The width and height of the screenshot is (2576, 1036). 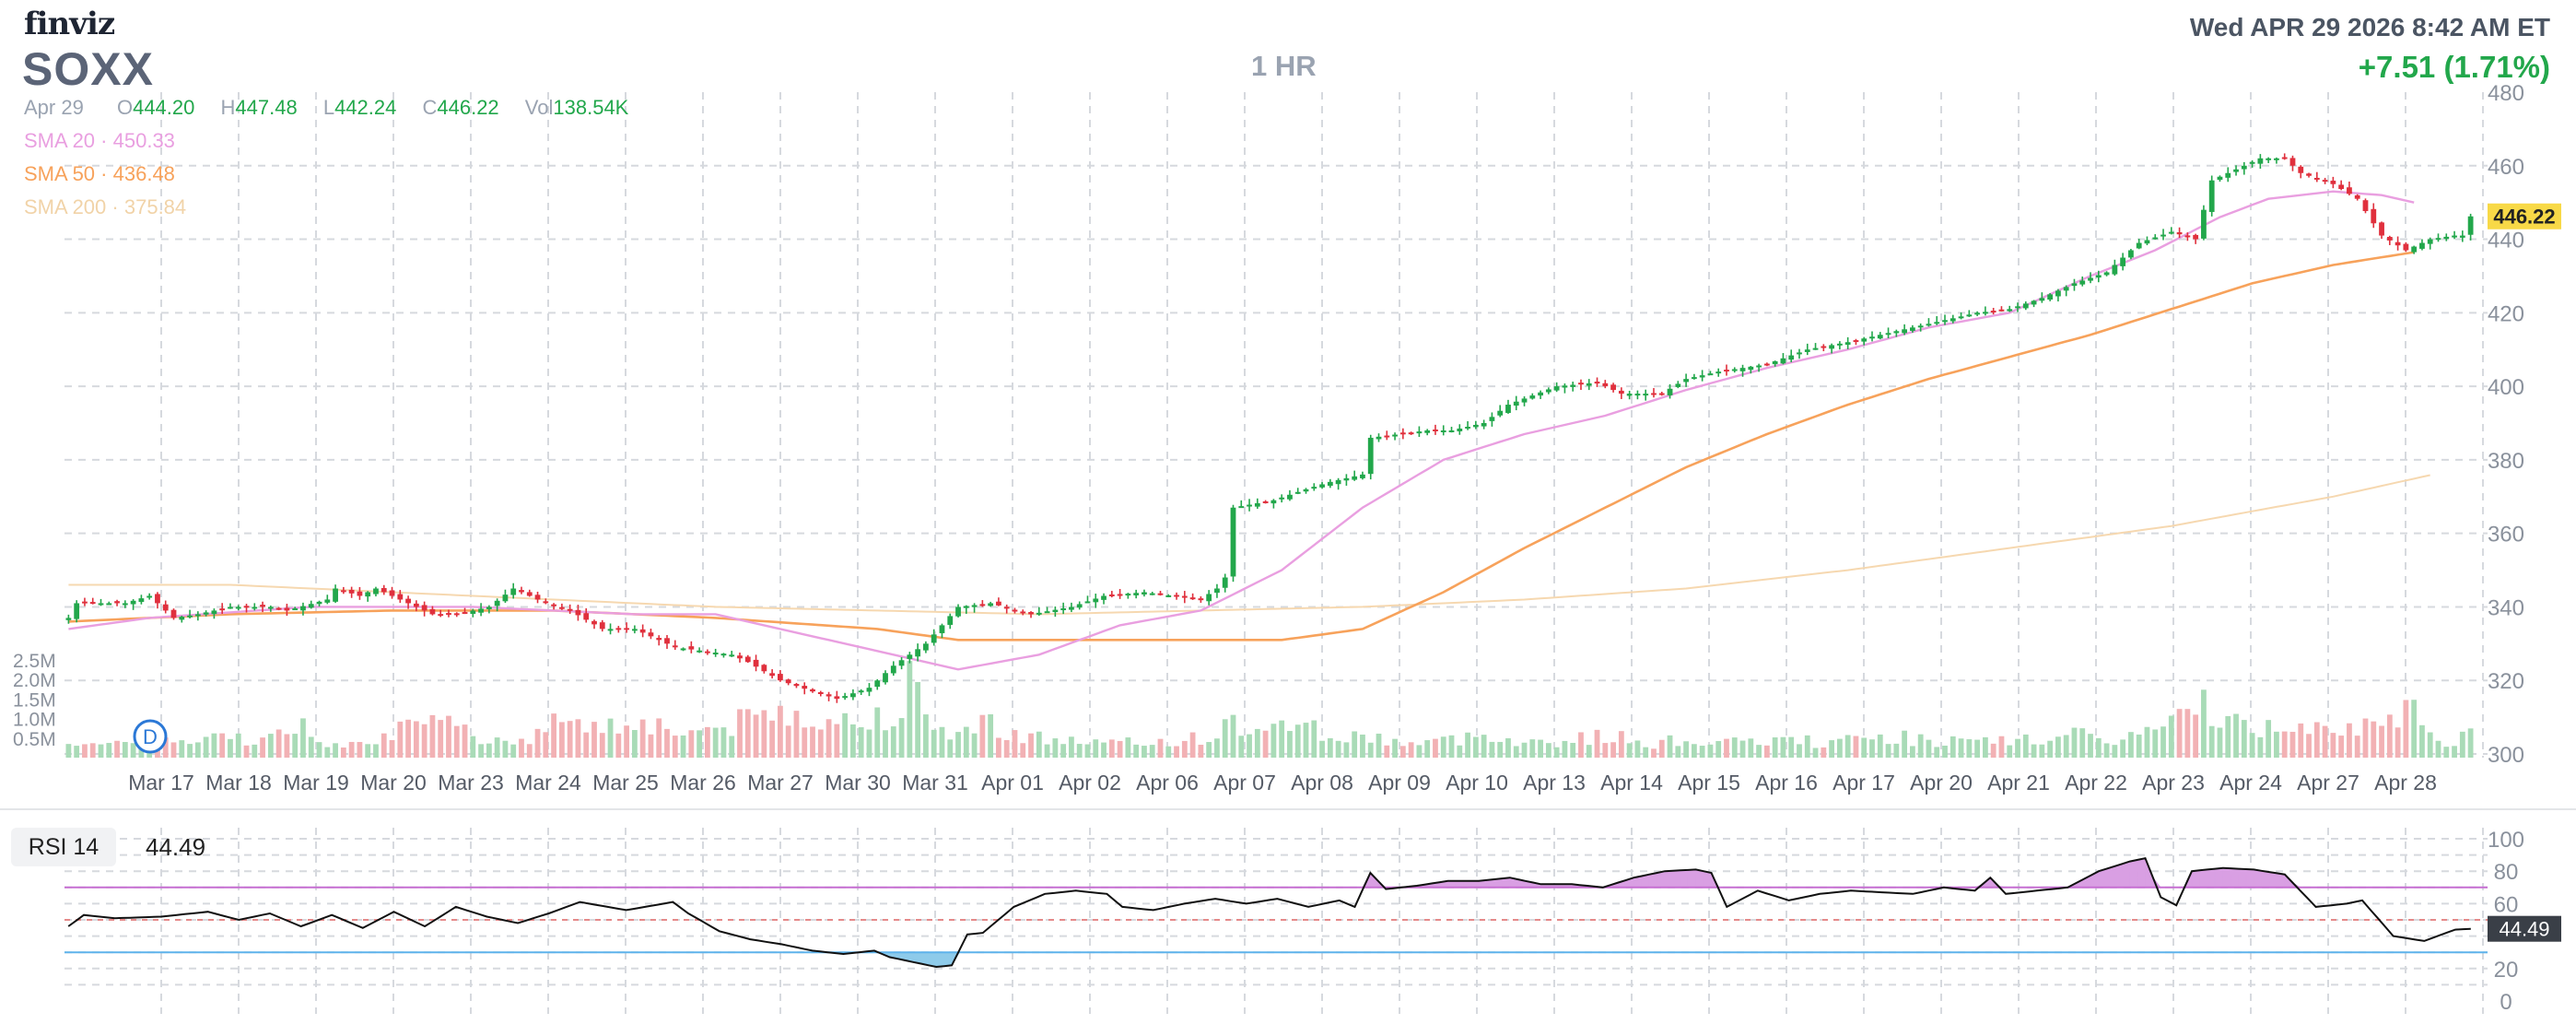 What do you see at coordinates (99, 174) in the screenshot?
I see `sma-50-legend: SMA 50 · 436.48` at bounding box center [99, 174].